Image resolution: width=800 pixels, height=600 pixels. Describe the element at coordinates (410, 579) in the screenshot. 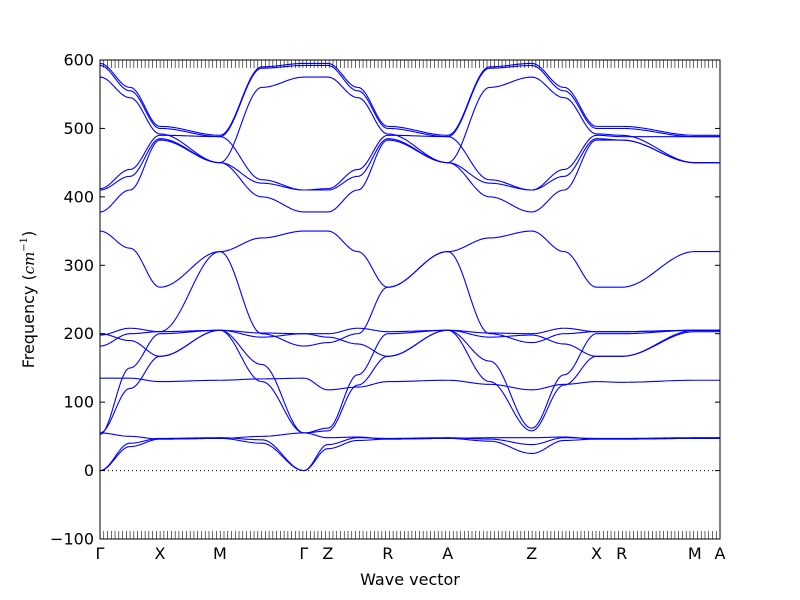

I see `x-axis-label: Wave vector` at that location.